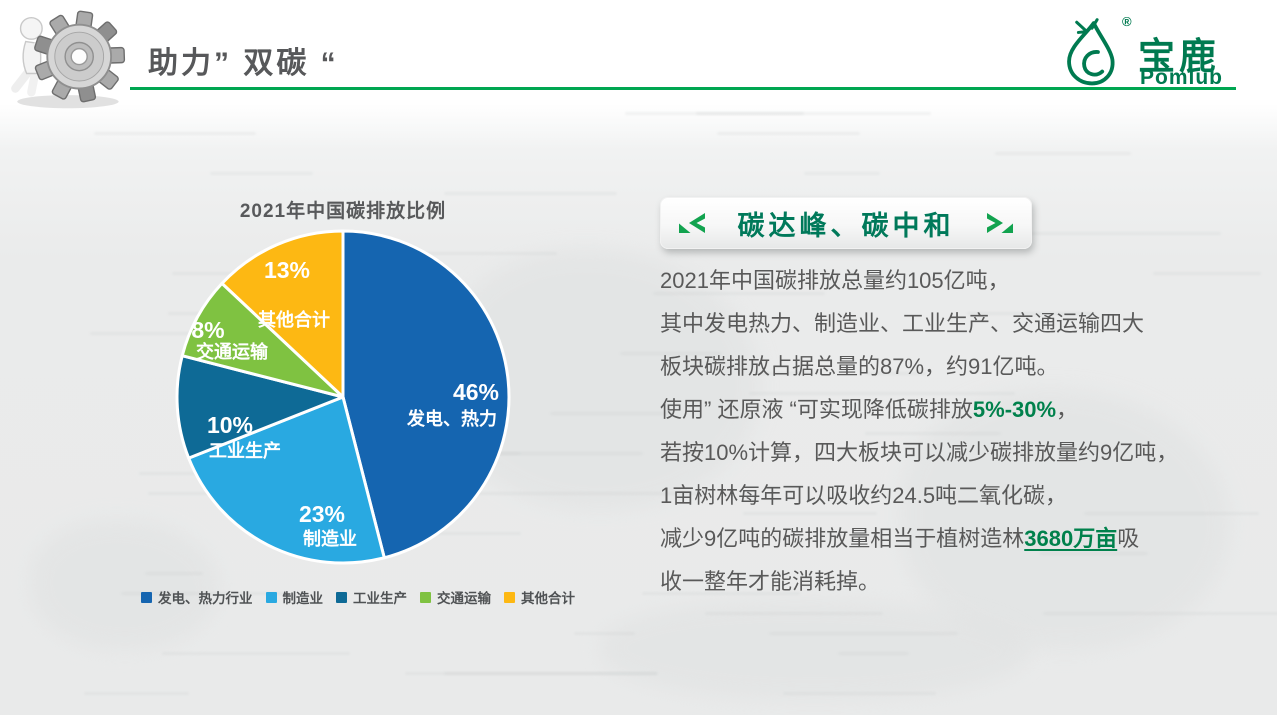 Image resolution: width=1277 pixels, height=715 pixels. I want to click on legend-label: 发电、热力行业, so click(205, 598).